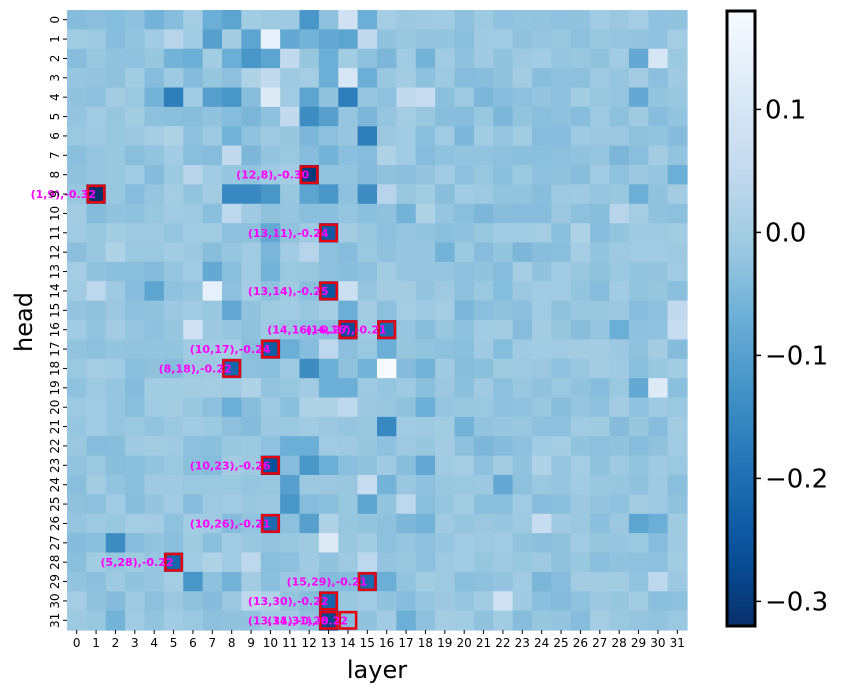 The height and width of the screenshot is (693, 850). I want to click on x-tick-label: 4, so click(154, 643).